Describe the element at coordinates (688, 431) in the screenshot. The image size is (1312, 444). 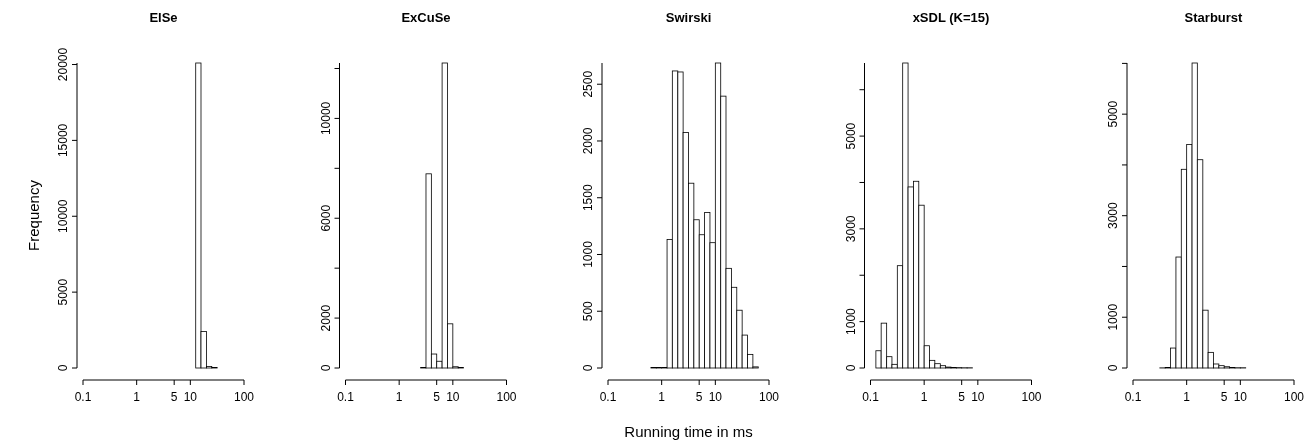
I see `x-axis-title: Running time in ms` at that location.